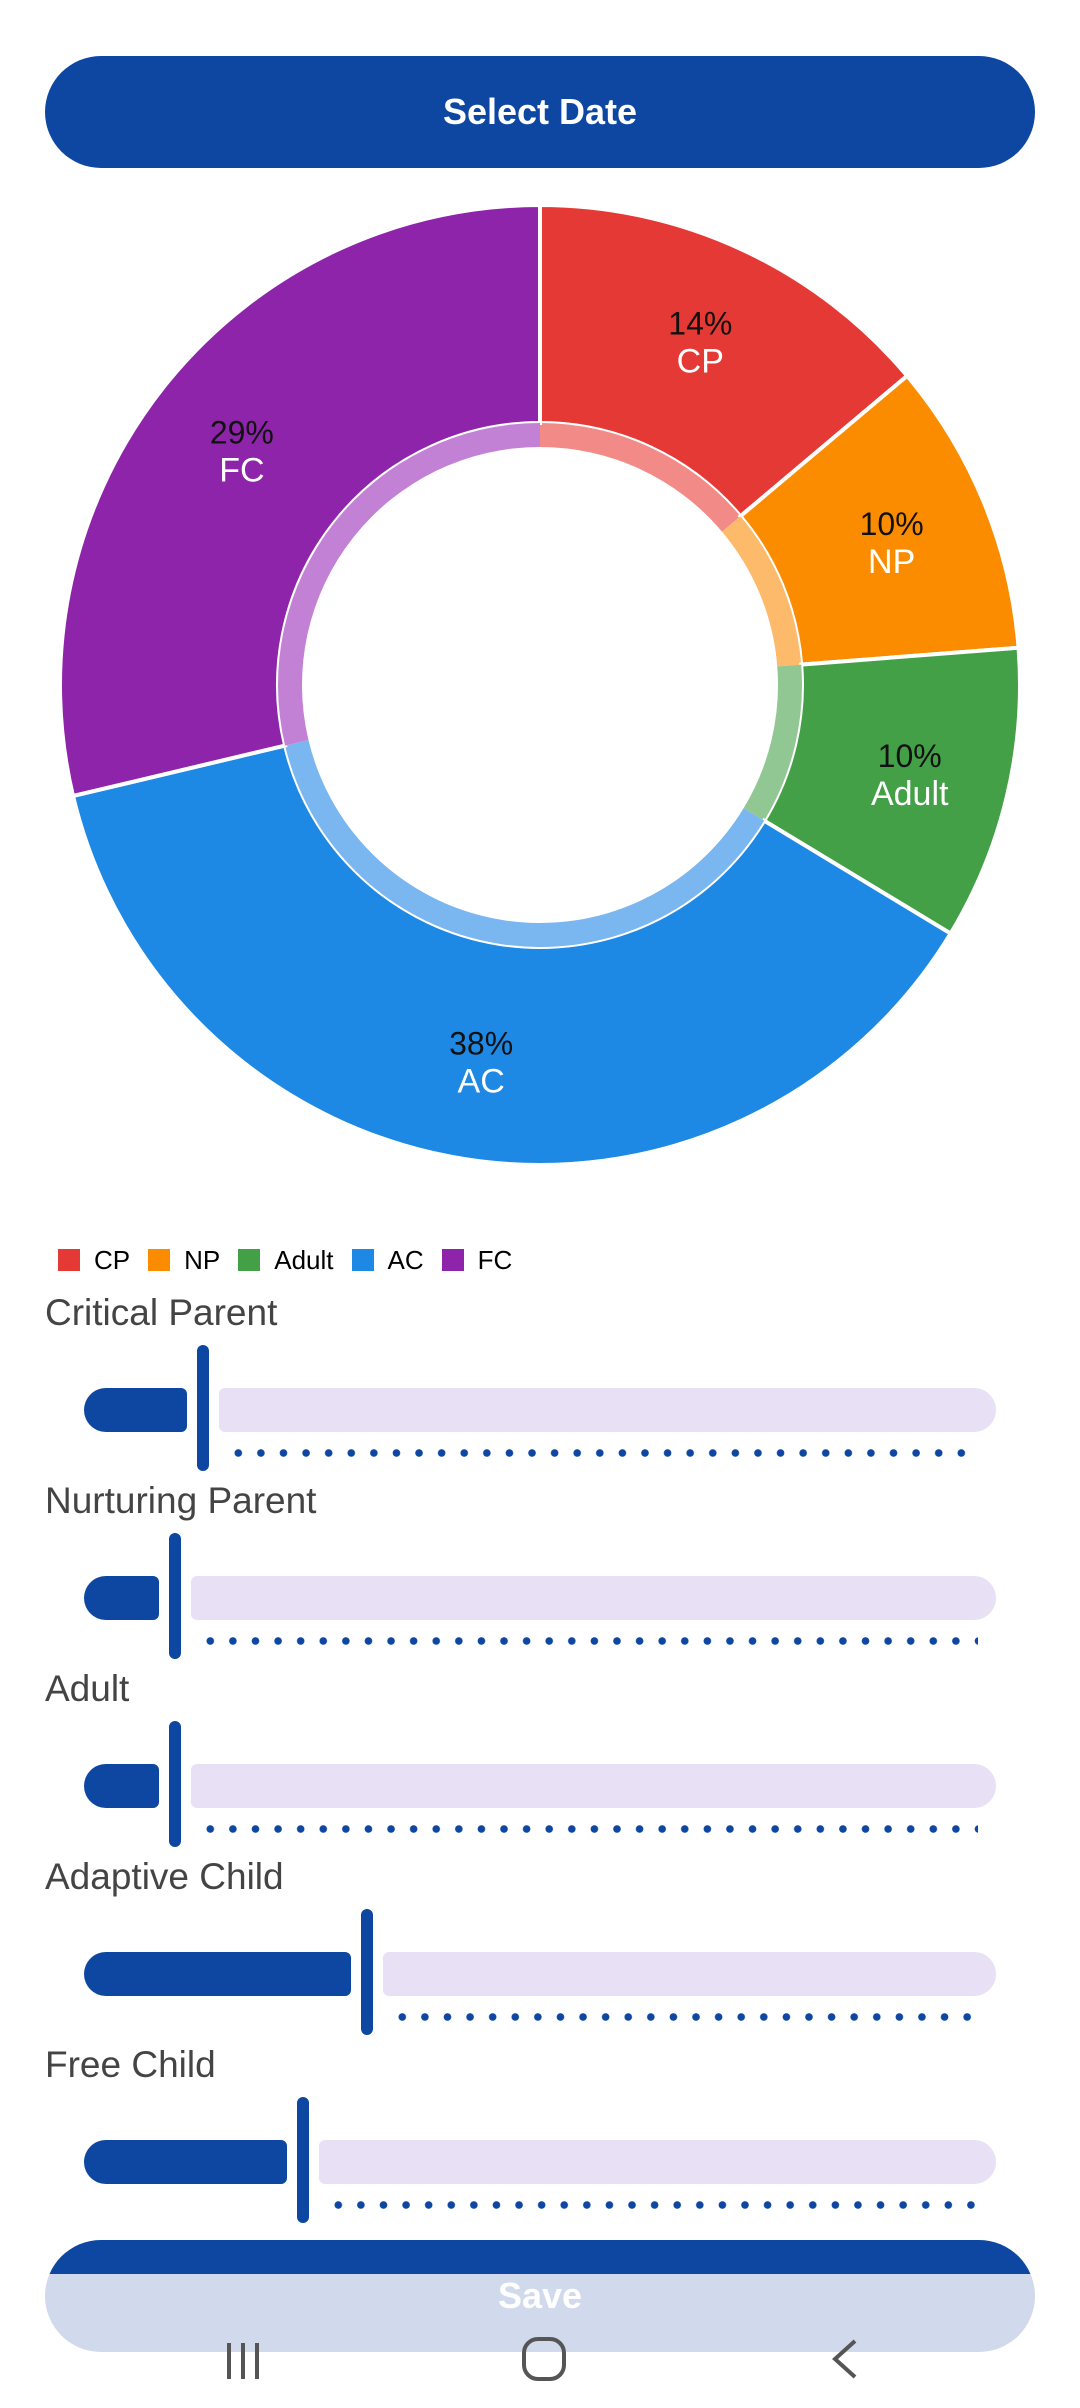  I want to click on legend-label-fc: FC, so click(495, 1259).